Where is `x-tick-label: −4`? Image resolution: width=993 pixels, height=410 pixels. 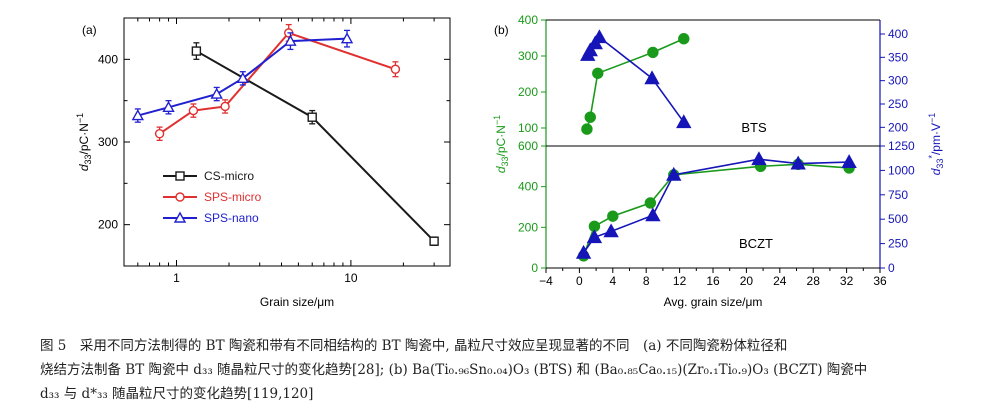 x-tick-label: −4 is located at coordinates (546, 281).